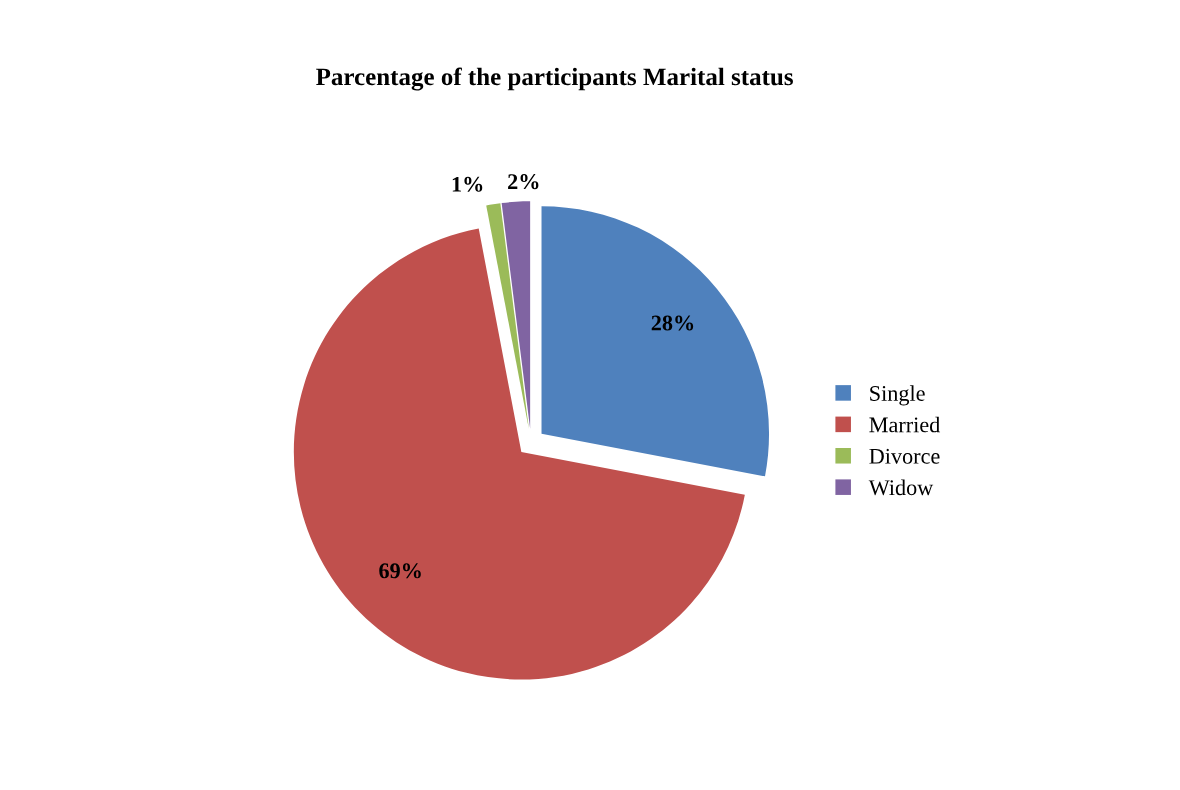 Image resolution: width=1180 pixels, height=790 pixels. Describe the element at coordinates (904, 456) in the screenshot. I see `legend-label: Divorce` at that location.